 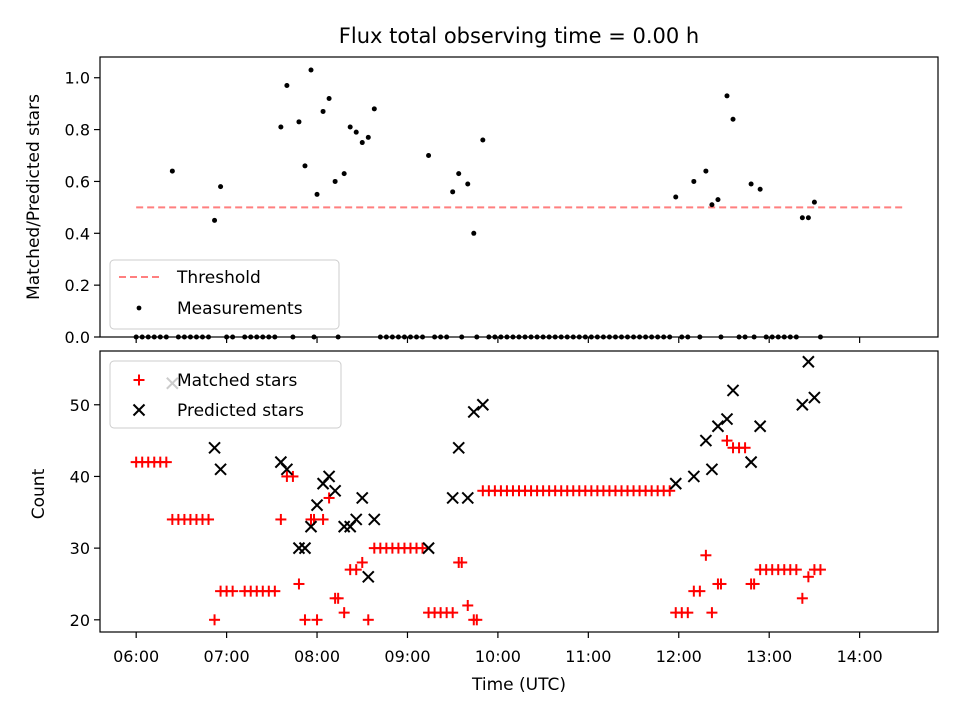 What do you see at coordinates (80, 548) in the screenshot?
I see `bottom-y-tick-label: 30` at bounding box center [80, 548].